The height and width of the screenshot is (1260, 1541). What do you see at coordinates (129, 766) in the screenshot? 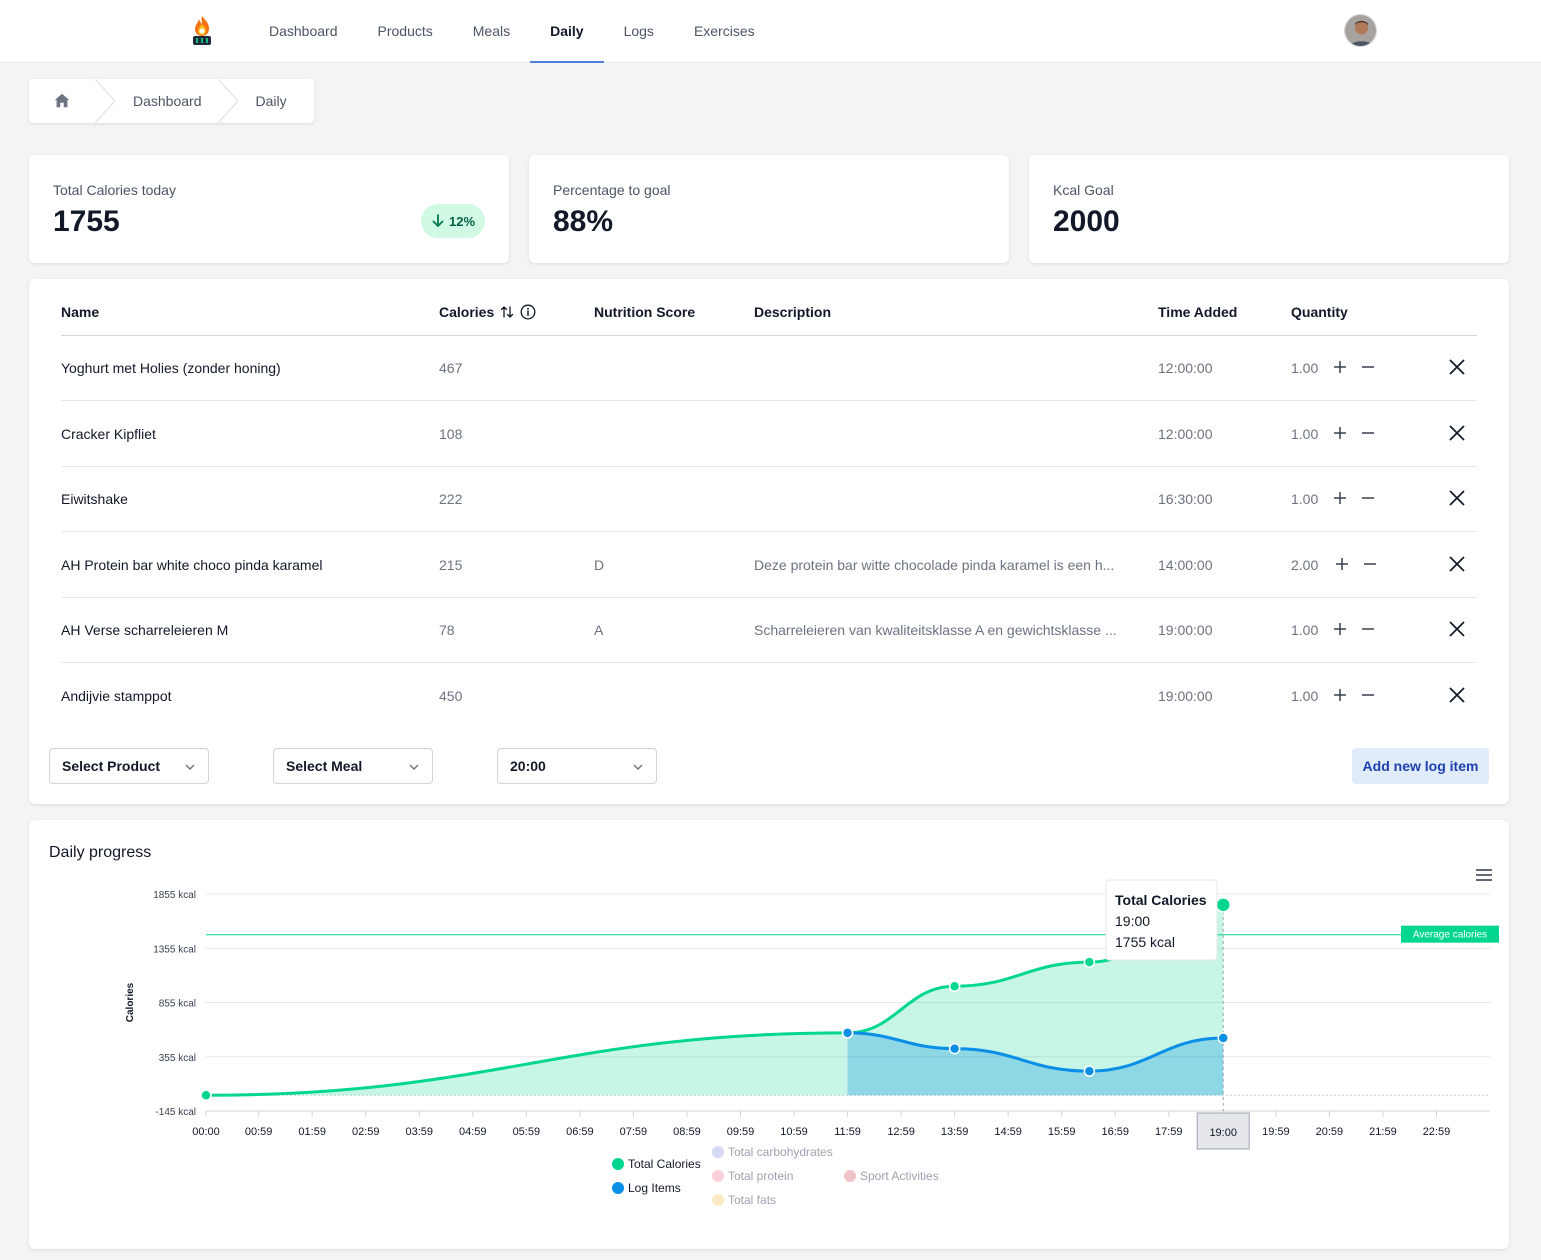
I see `select-product-dropdown: Select Product` at bounding box center [129, 766].